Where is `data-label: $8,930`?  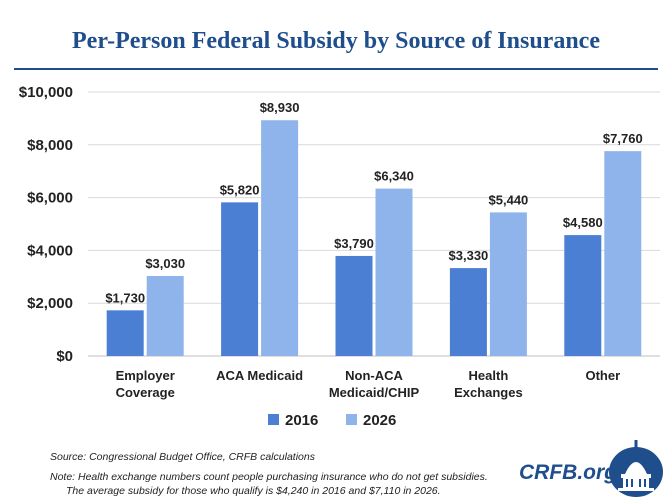 data-label: $8,930 is located at coordinates (280, 107).